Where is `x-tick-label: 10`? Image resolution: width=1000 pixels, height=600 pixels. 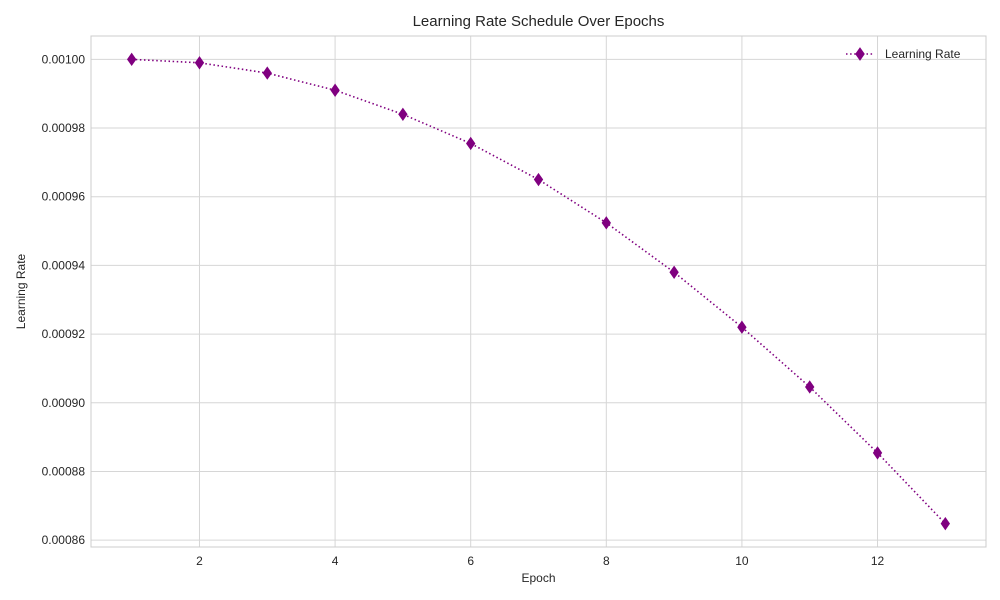 x-tick-label: 10 is located at coordinates (742, 561).